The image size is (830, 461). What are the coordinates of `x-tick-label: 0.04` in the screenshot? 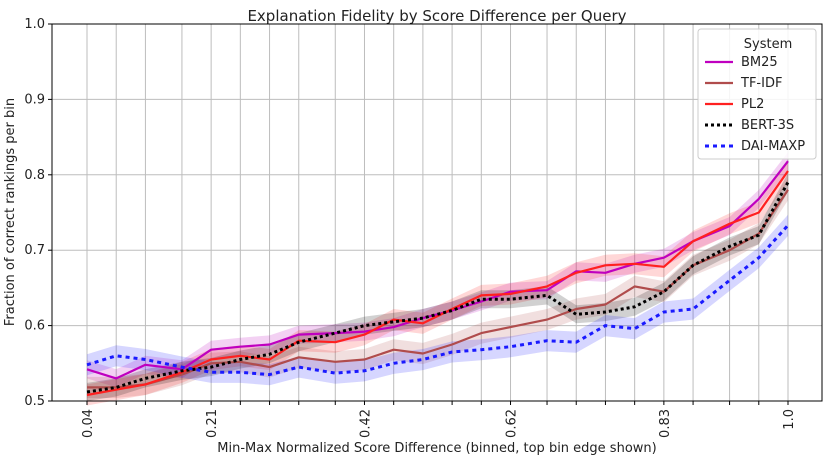 It's located at (88, 423).